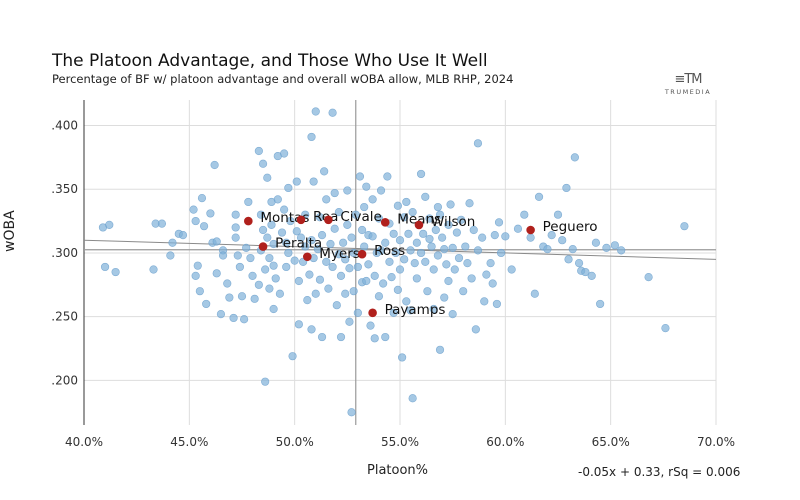  I want to click on x-axis-label: Platoon%, so click(398, 470).